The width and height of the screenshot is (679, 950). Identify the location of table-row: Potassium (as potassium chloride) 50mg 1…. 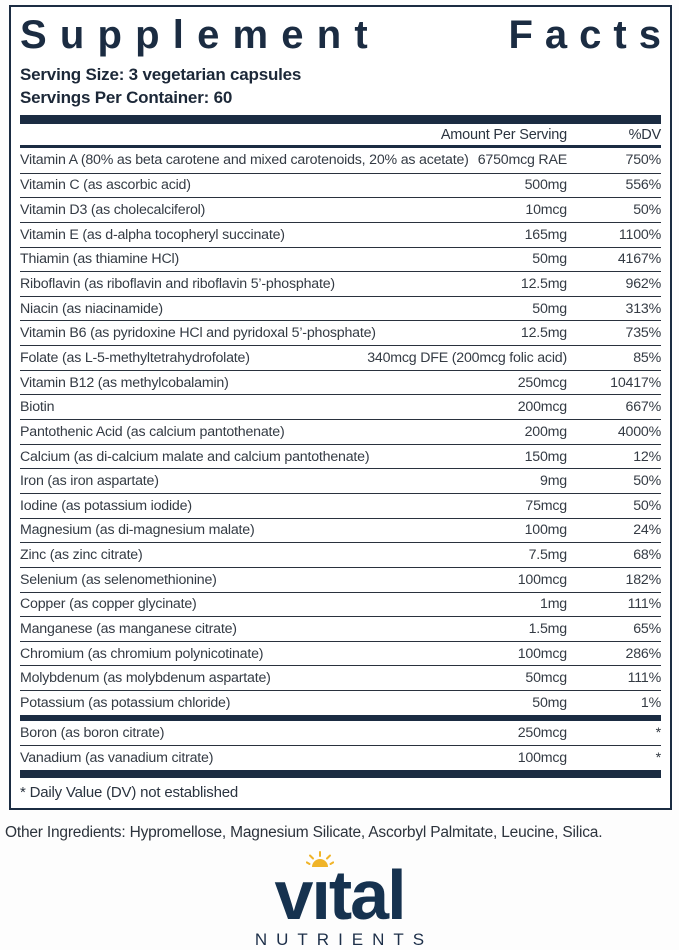
(340, 702).